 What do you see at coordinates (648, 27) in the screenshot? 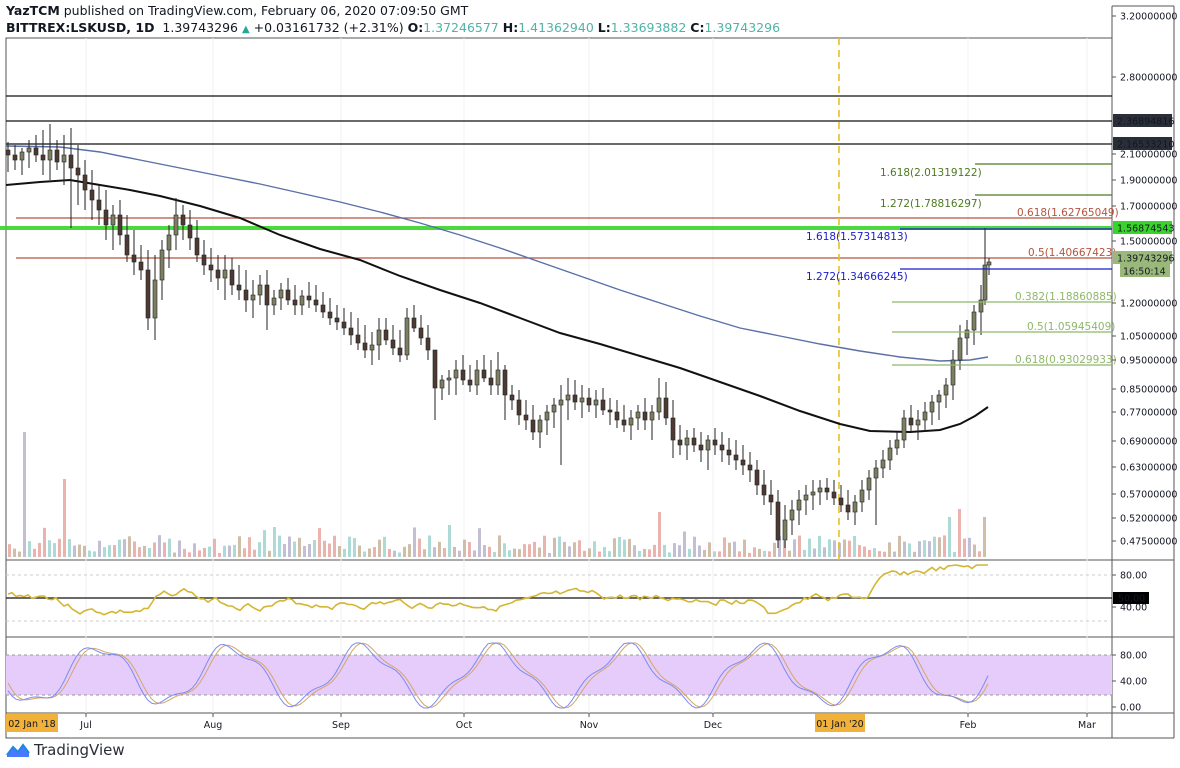
I see `low-value: 1.33693882` at bounding box center [648, 27].